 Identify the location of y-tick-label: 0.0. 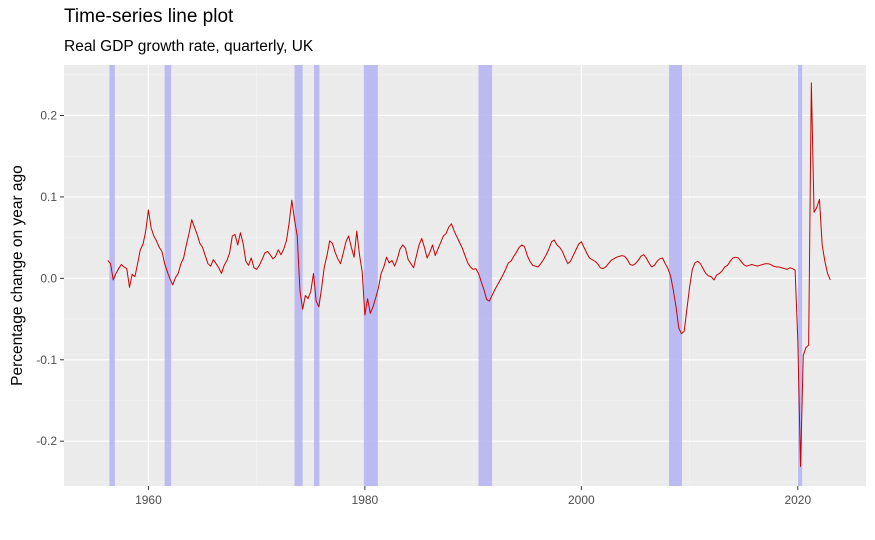
(48, 278).